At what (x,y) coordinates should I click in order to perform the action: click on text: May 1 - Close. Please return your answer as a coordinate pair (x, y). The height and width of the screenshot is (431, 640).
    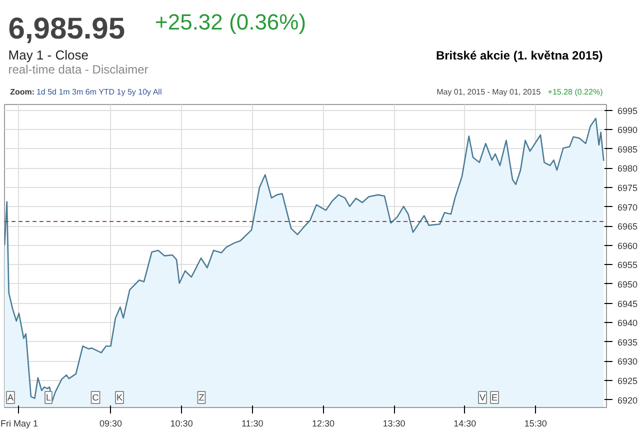
    Looking at the image, I should click on (48, 55).